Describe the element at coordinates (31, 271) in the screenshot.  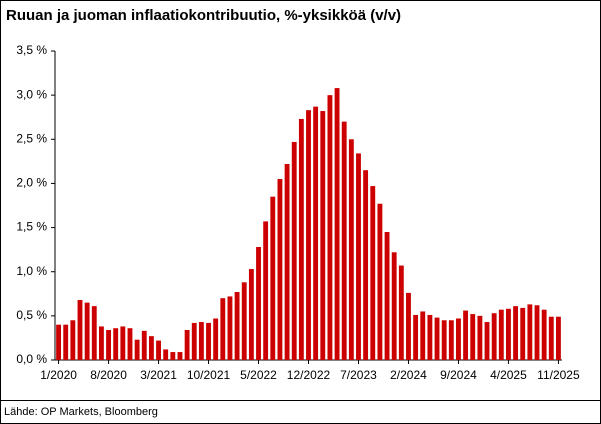
I see `y-tick-label: 1,0 %` at that location.